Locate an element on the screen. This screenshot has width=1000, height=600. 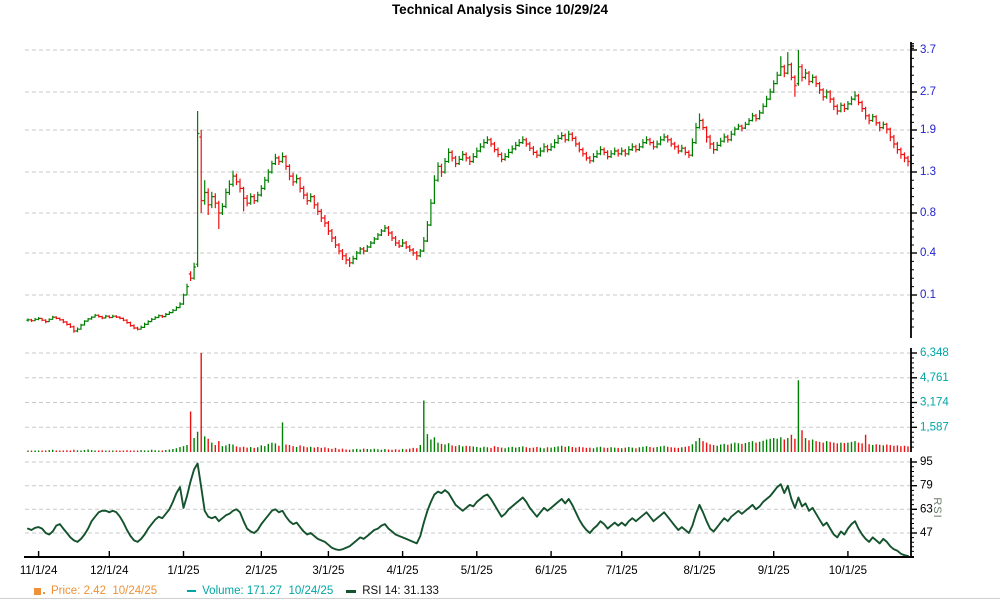
legend-item-rsi: RSI 14: 31.133 is located at coordinates (392, 591).